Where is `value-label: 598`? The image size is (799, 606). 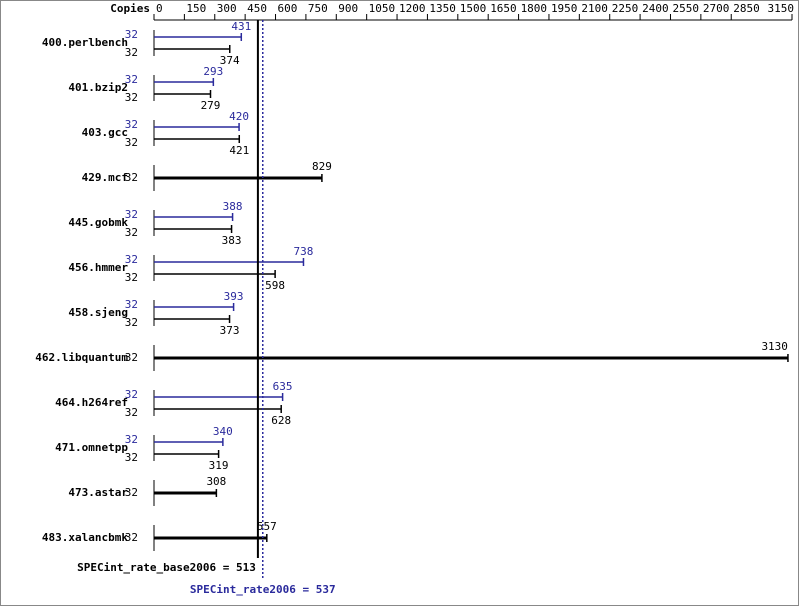 value-label: 598 is located at coordinates (275, 285).